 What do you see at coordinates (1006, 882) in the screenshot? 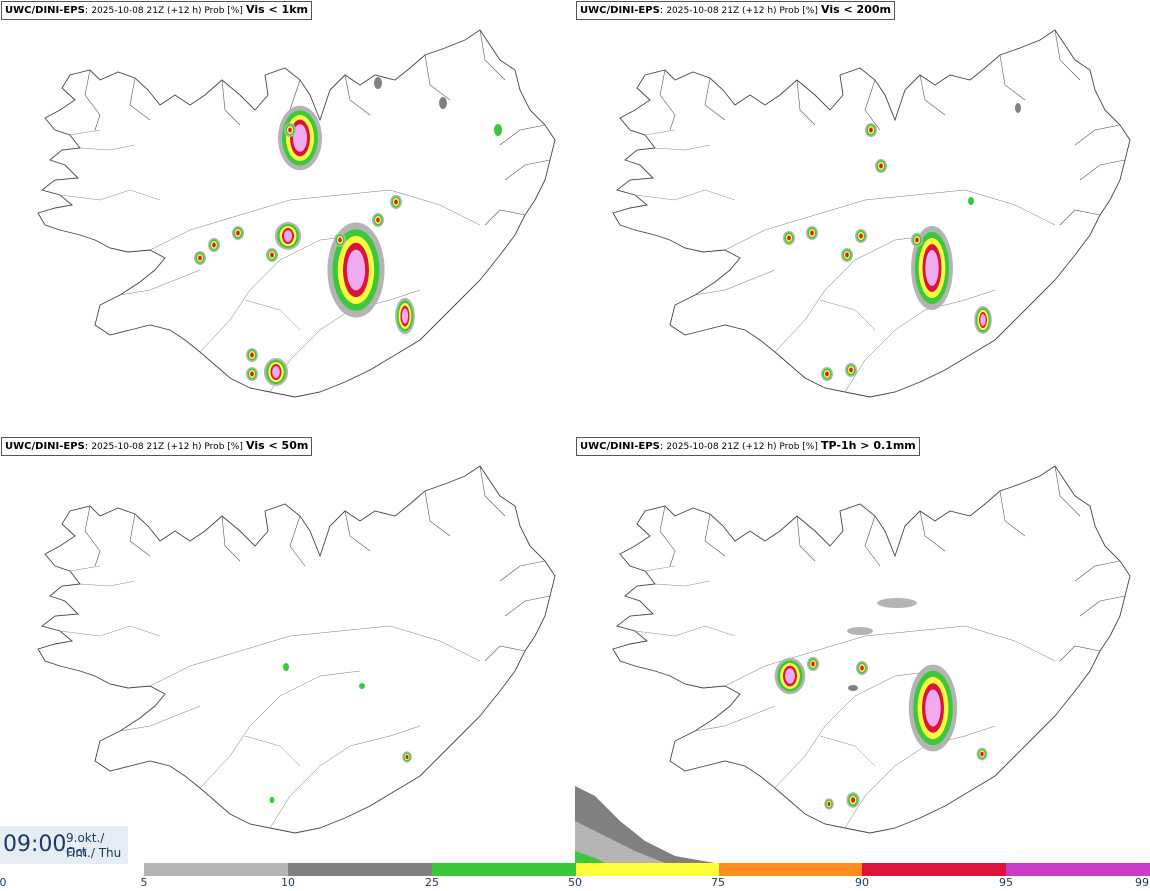
I see `colorbar-tick: 95` at bounding box center [1006, 882].